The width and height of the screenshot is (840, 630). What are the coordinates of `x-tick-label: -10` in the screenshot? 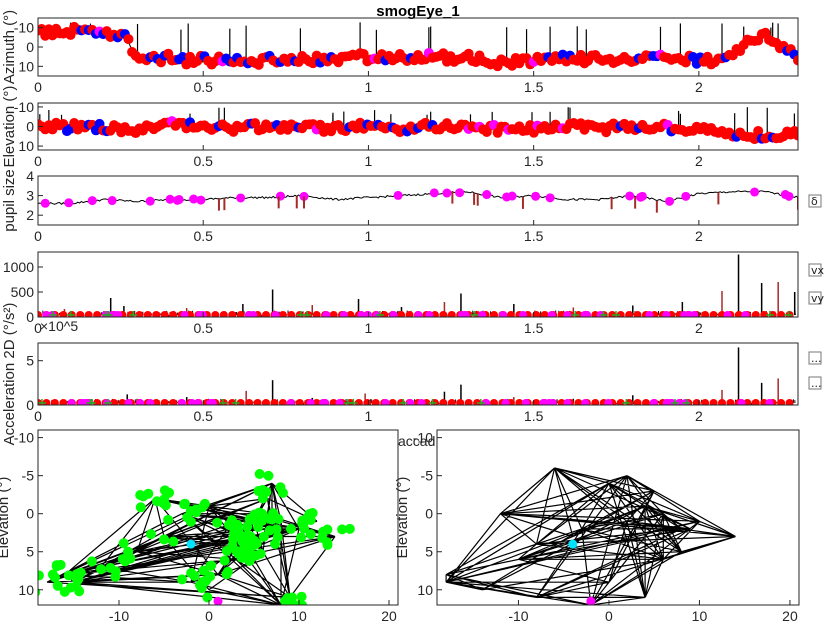 It's located at (518, 616).